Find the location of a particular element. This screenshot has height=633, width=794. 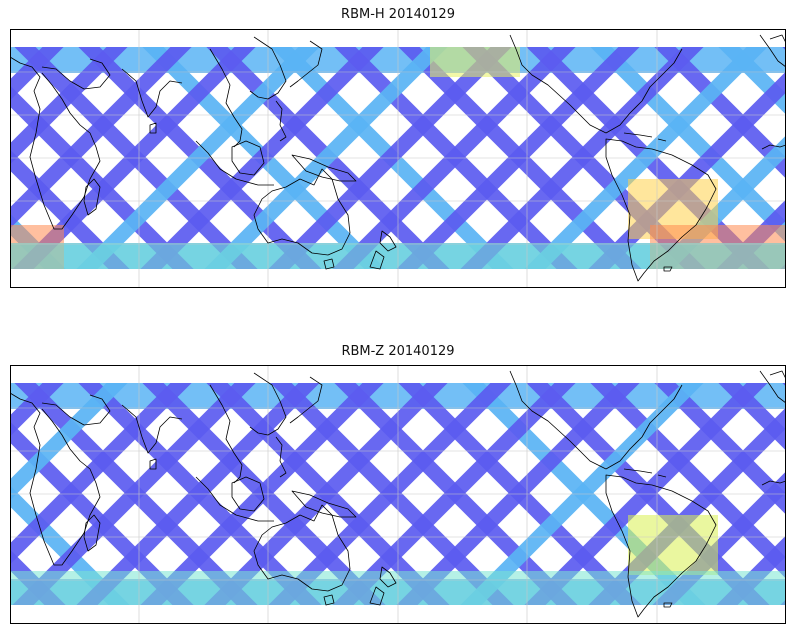

hotspot-south-america-east is located at coordinates (673, 545).